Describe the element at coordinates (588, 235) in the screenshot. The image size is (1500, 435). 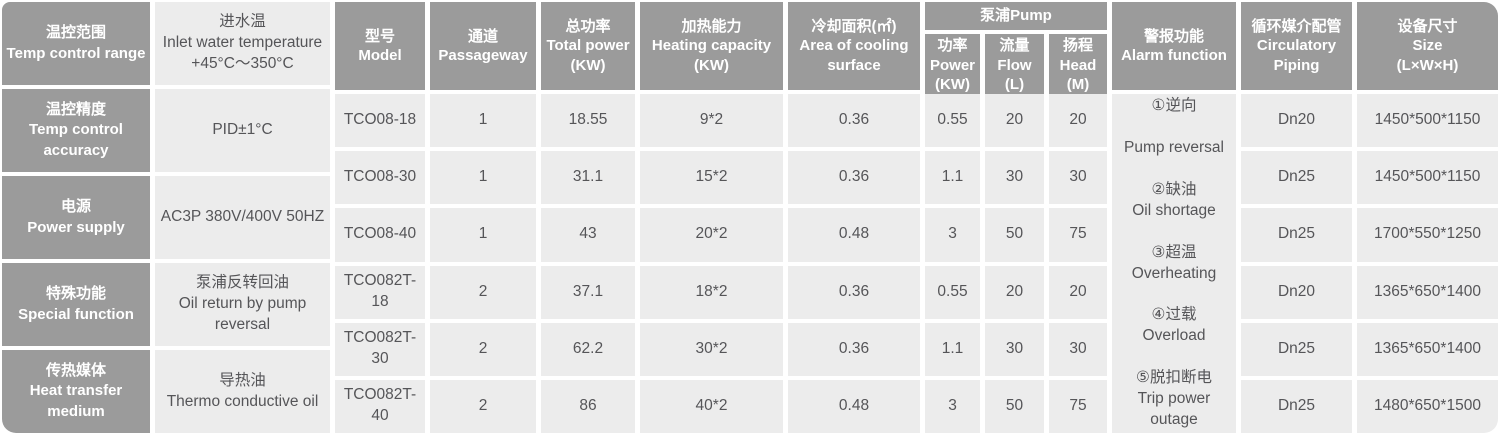
I see `cell-total-power: 43` at that location.